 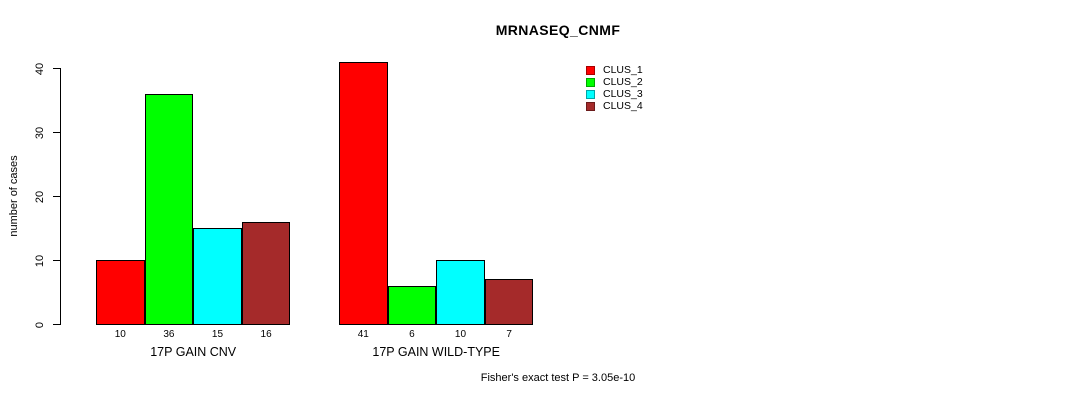 I want to click on bar-CLUS_3-group1, so click(x=217, y=276).